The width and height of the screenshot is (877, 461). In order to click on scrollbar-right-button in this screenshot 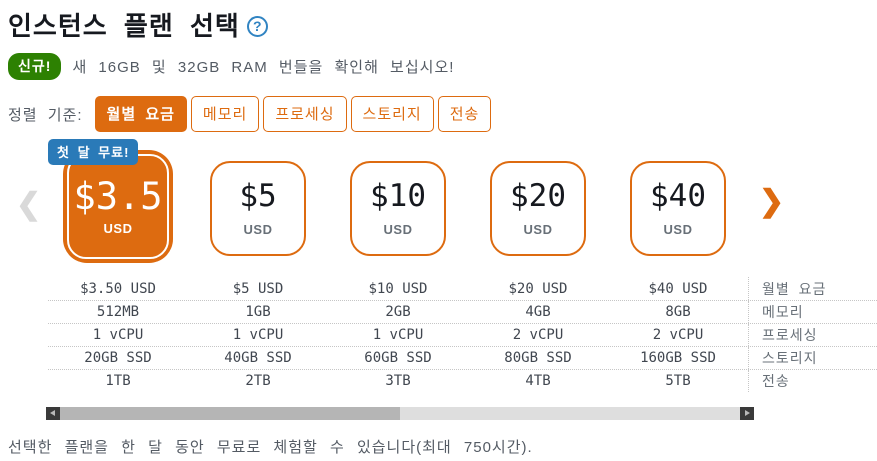, I will do `click(747, 413)`.